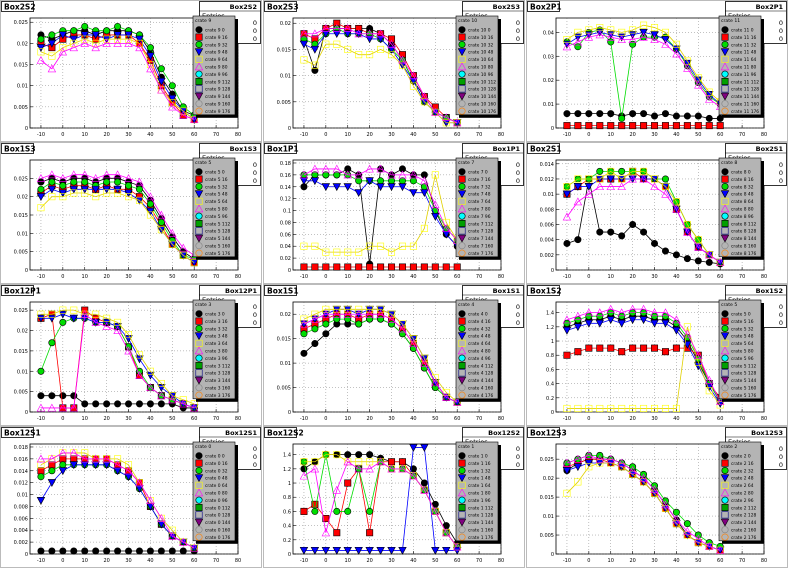 The width and height of the screenshot is (796, 568). What do you see at coordinates (325, 277) in the screenshot?
I see `x-tick-label: 0` at bounding box center [325, 277].